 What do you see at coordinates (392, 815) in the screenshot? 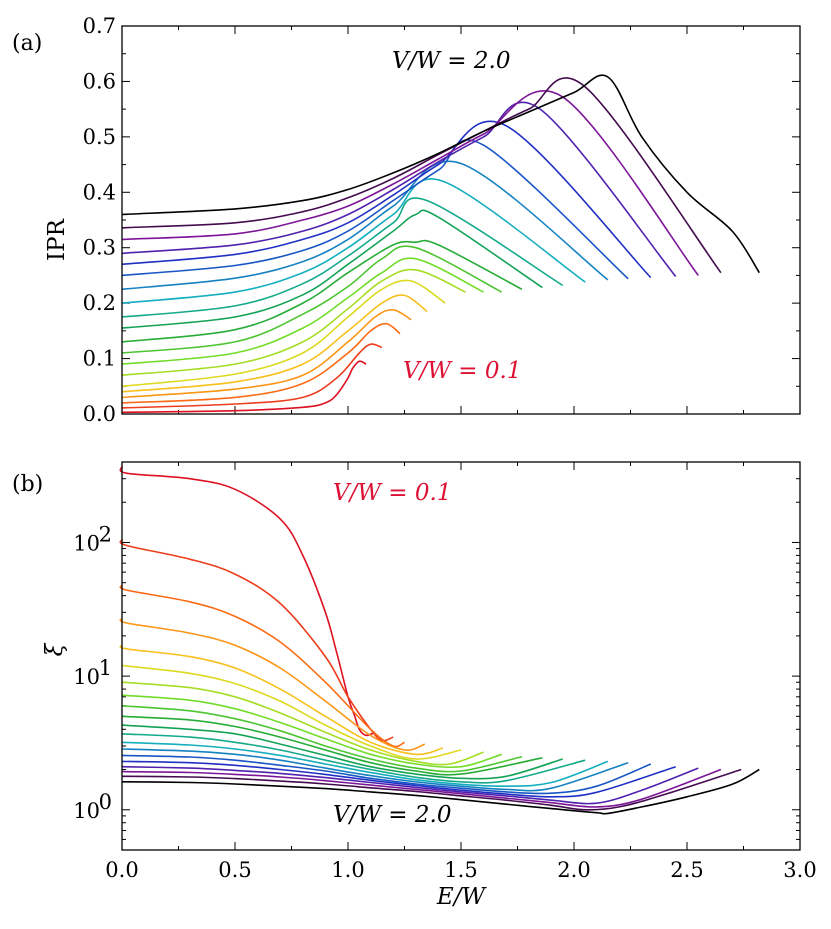
I see `annotation-vw-2-b: V/W = 2.0` at bounding box center [392, 815].